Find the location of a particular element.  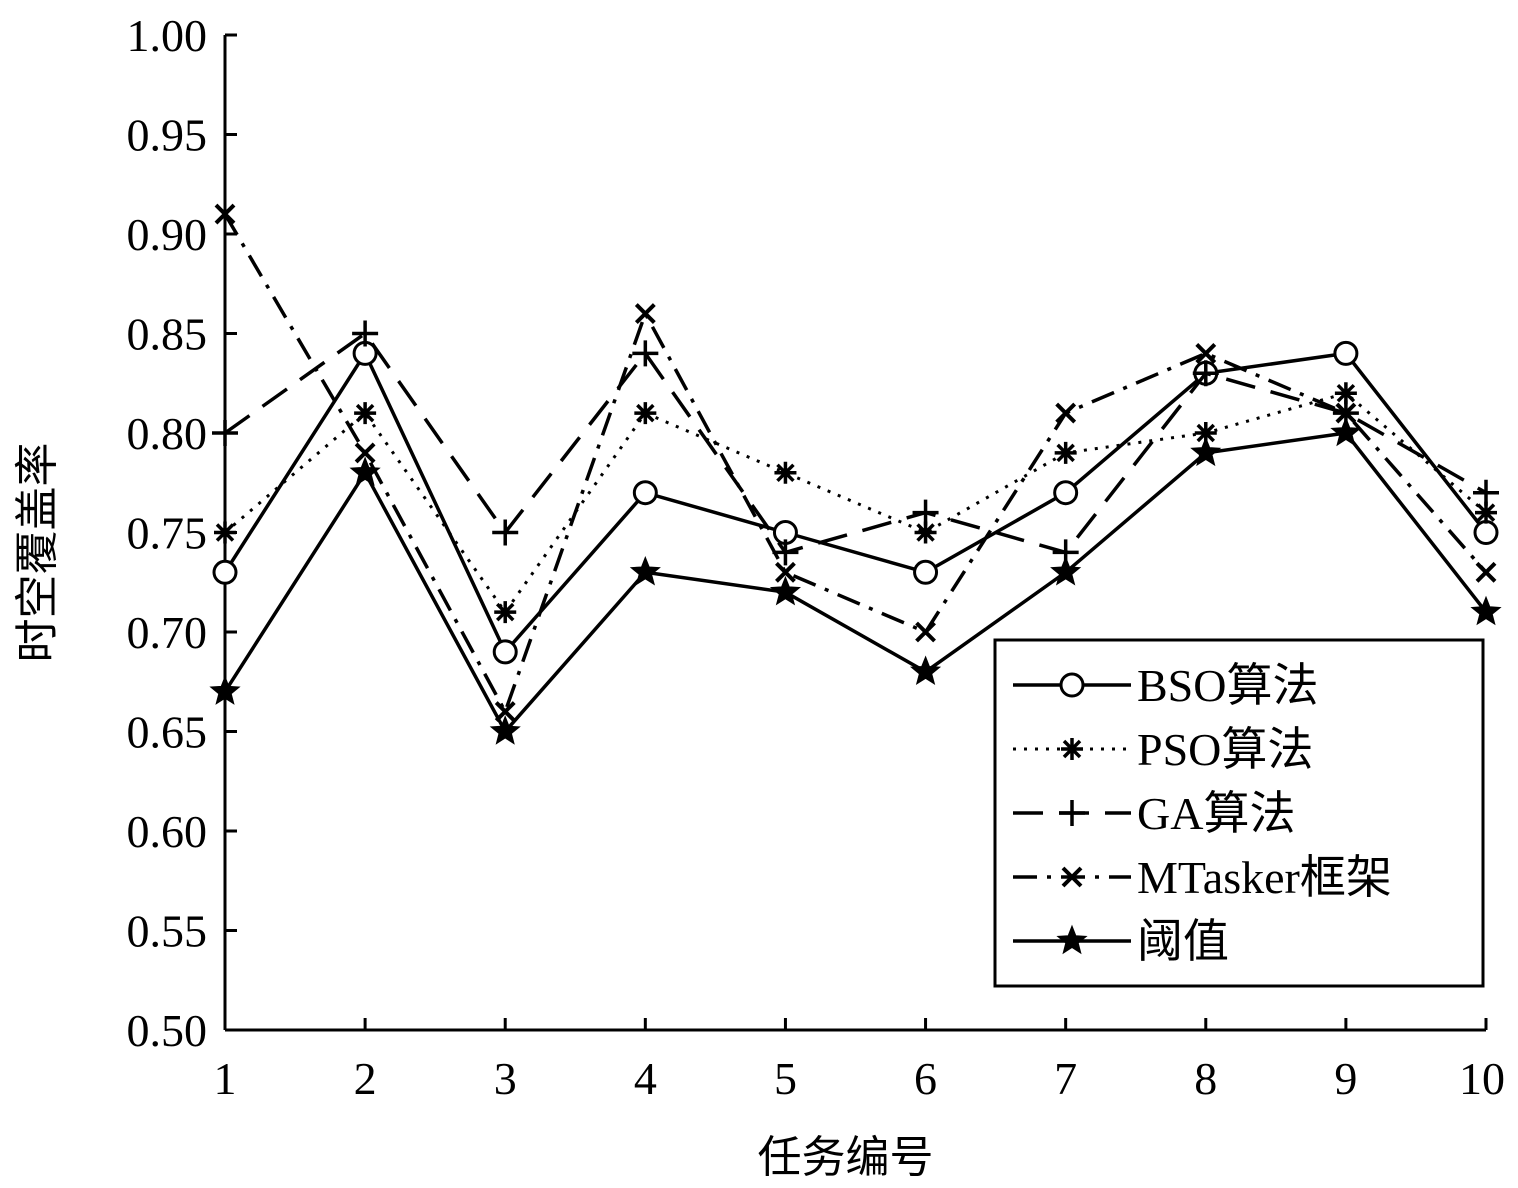

y-tick-label: 0.90 is located at coordinates (167, 234).